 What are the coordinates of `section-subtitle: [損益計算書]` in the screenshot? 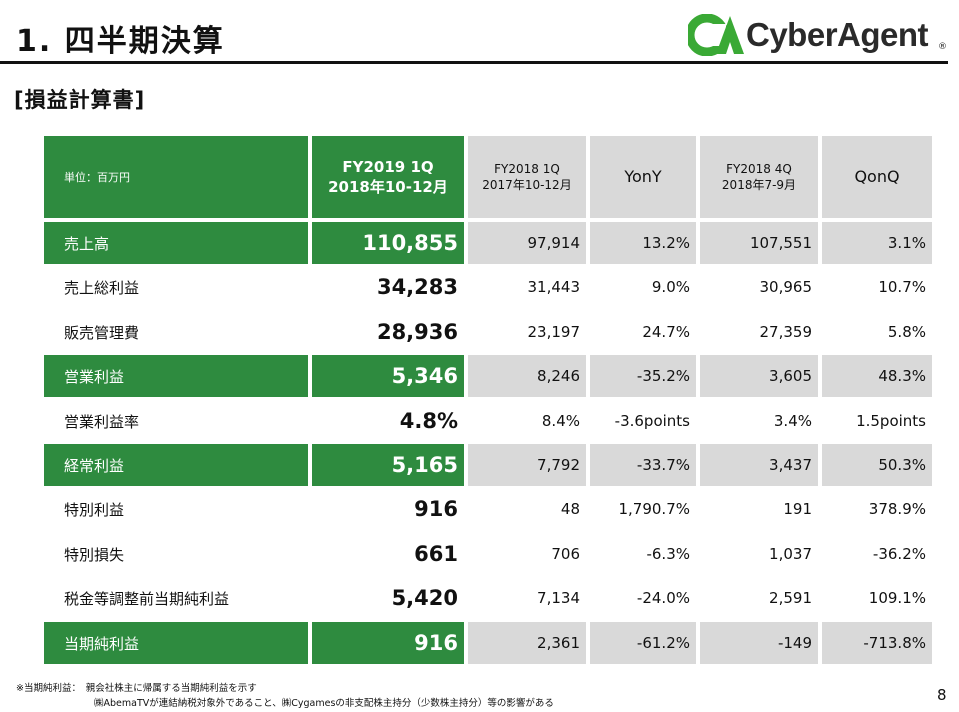 It's located at (80, 100).